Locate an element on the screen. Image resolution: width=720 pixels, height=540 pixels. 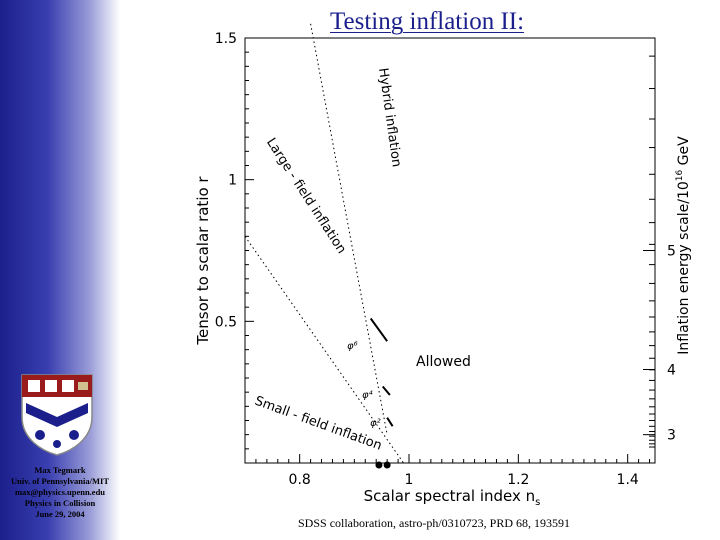
phi4-prediction is located at coordinates (386, 390).